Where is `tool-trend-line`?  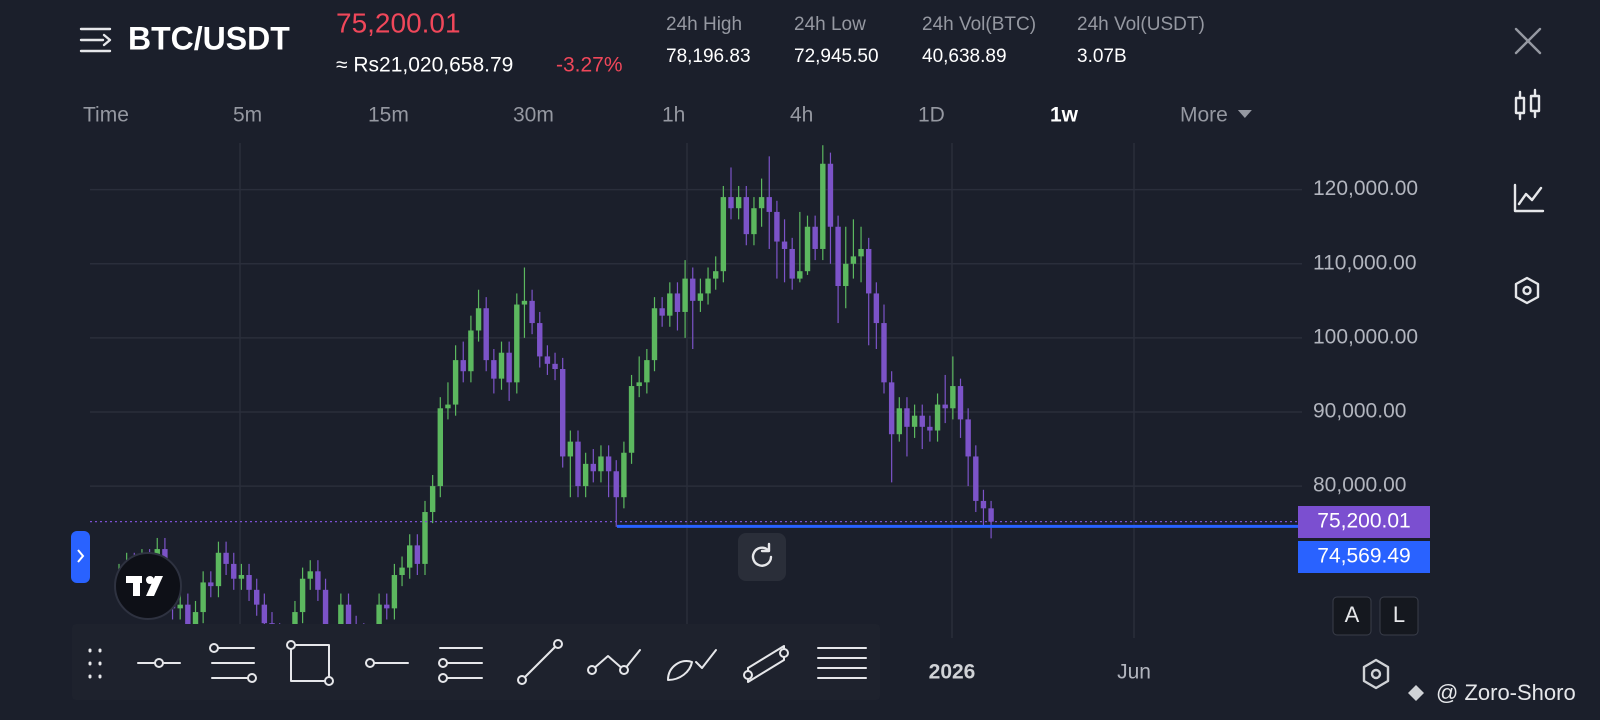 tool-trend-line is located at coordinates (540, 662).